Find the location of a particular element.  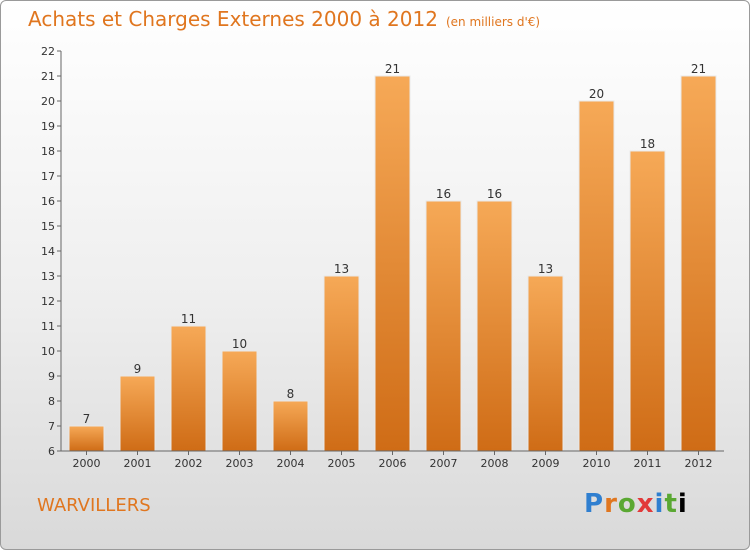

logo-letter: o is located at coordinates (627, 504).